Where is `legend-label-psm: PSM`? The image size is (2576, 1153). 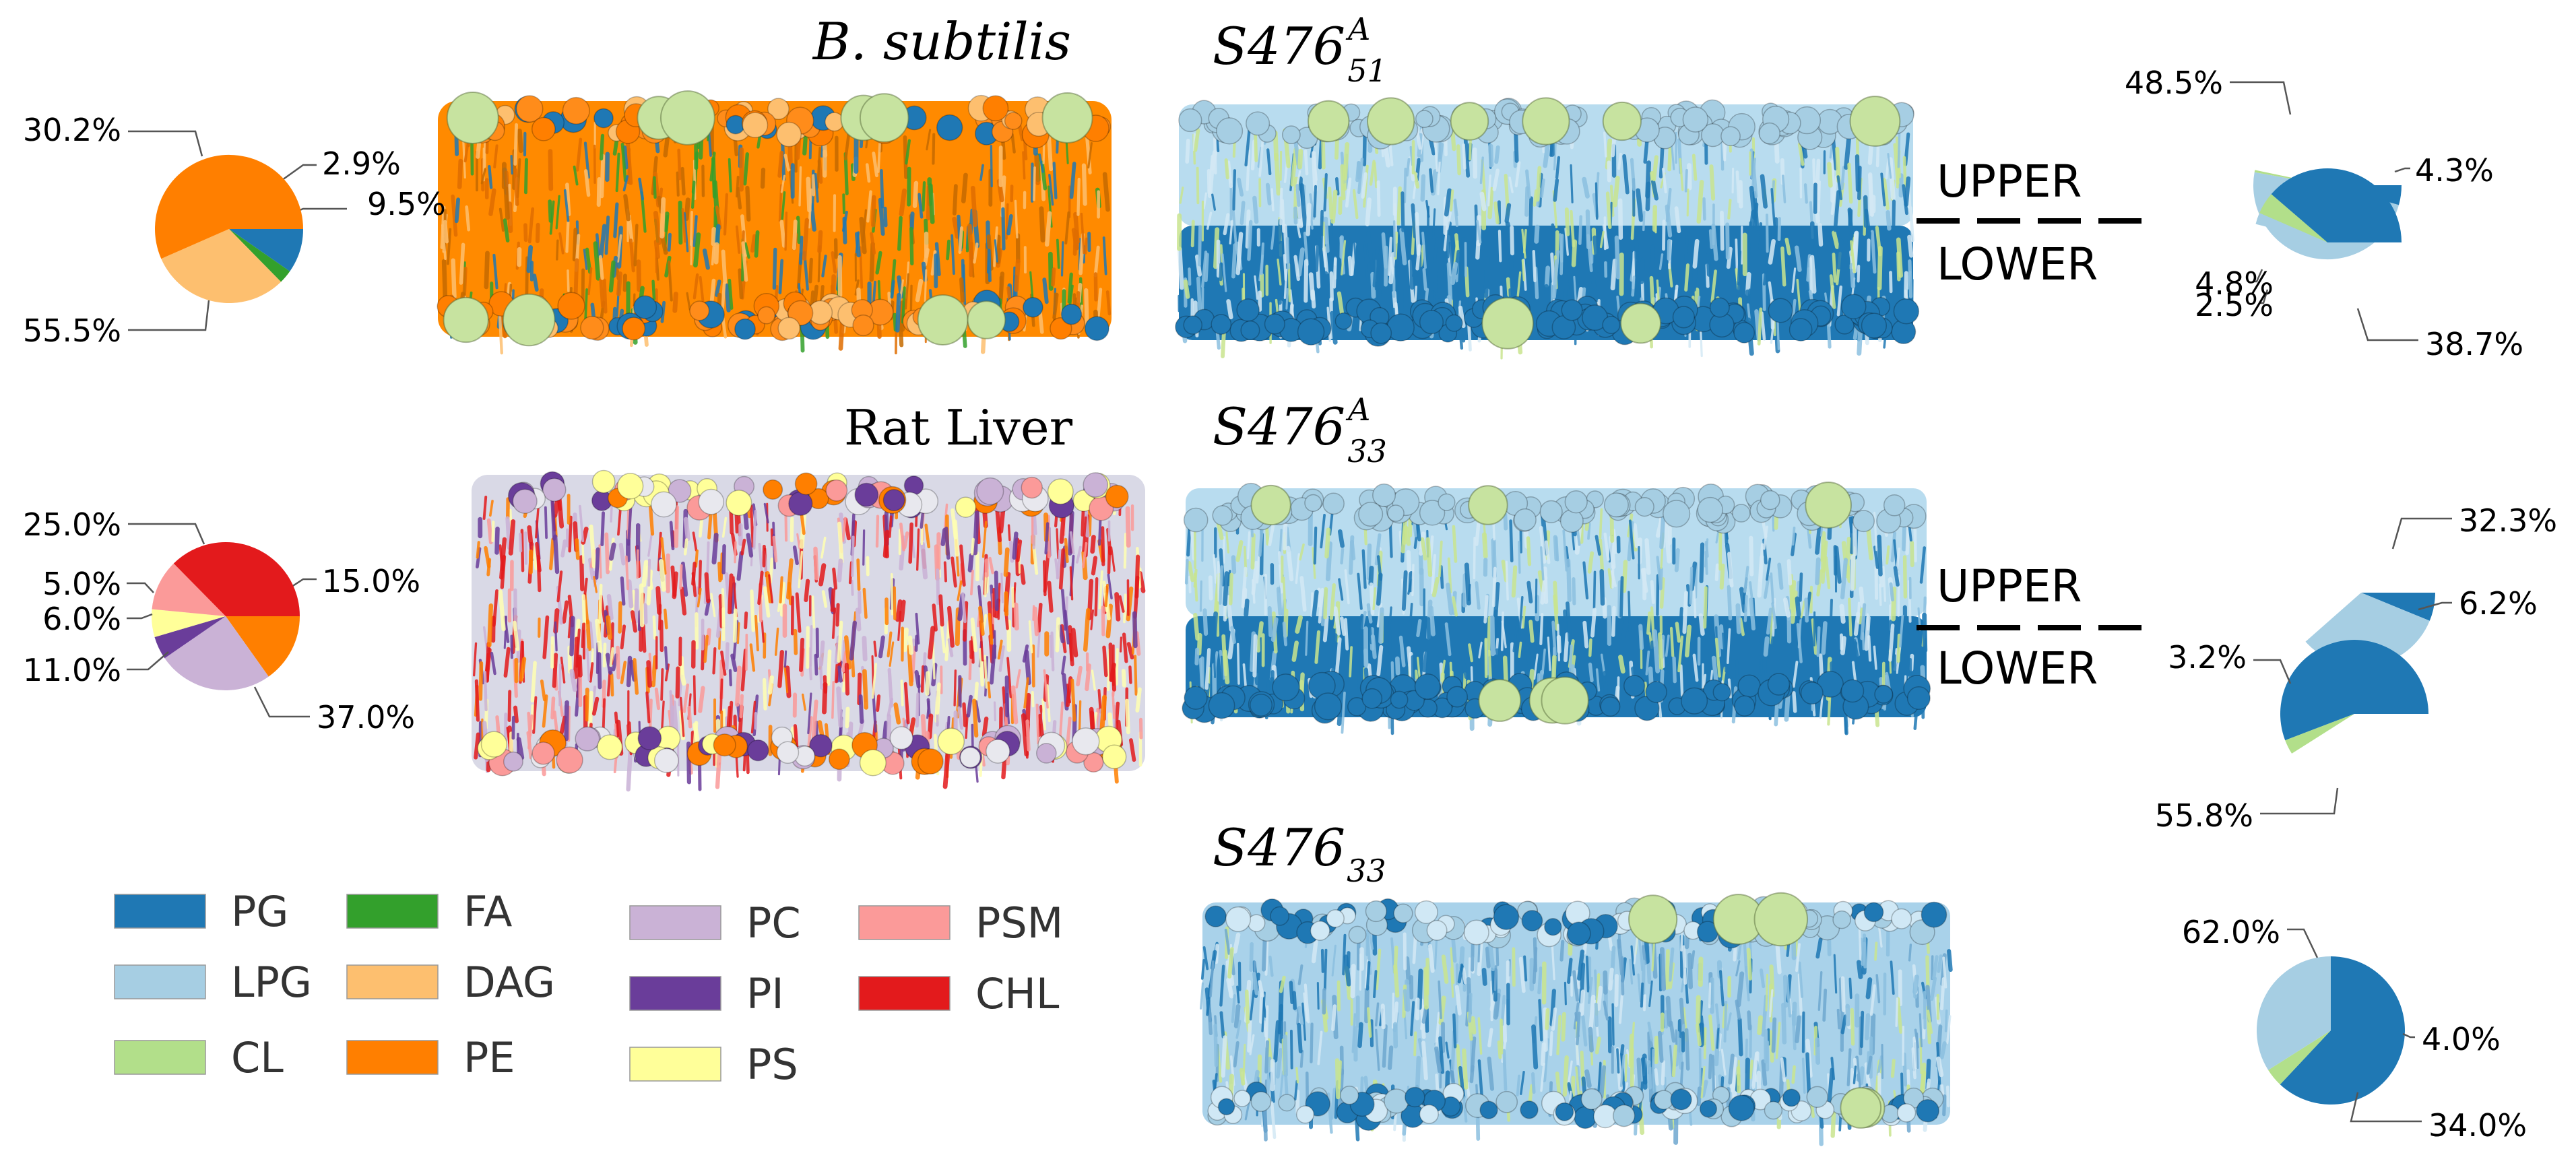
legend-label-psm: PSM is located at coordinates (1019, 923).